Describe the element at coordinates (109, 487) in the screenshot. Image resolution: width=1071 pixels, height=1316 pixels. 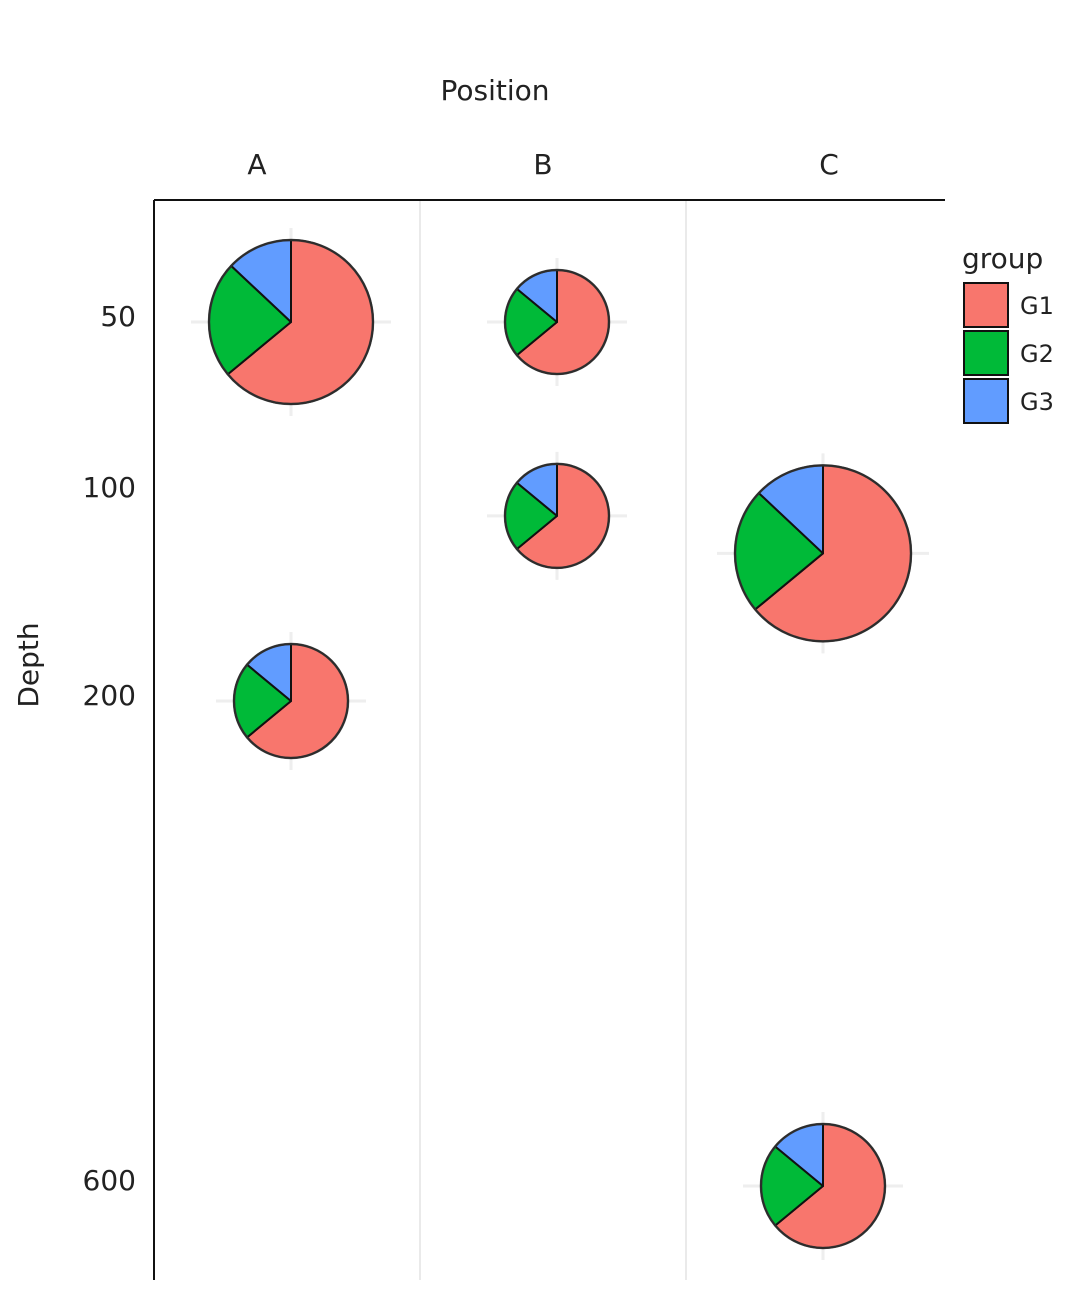
I see `y-tick-label: 100` at that location.